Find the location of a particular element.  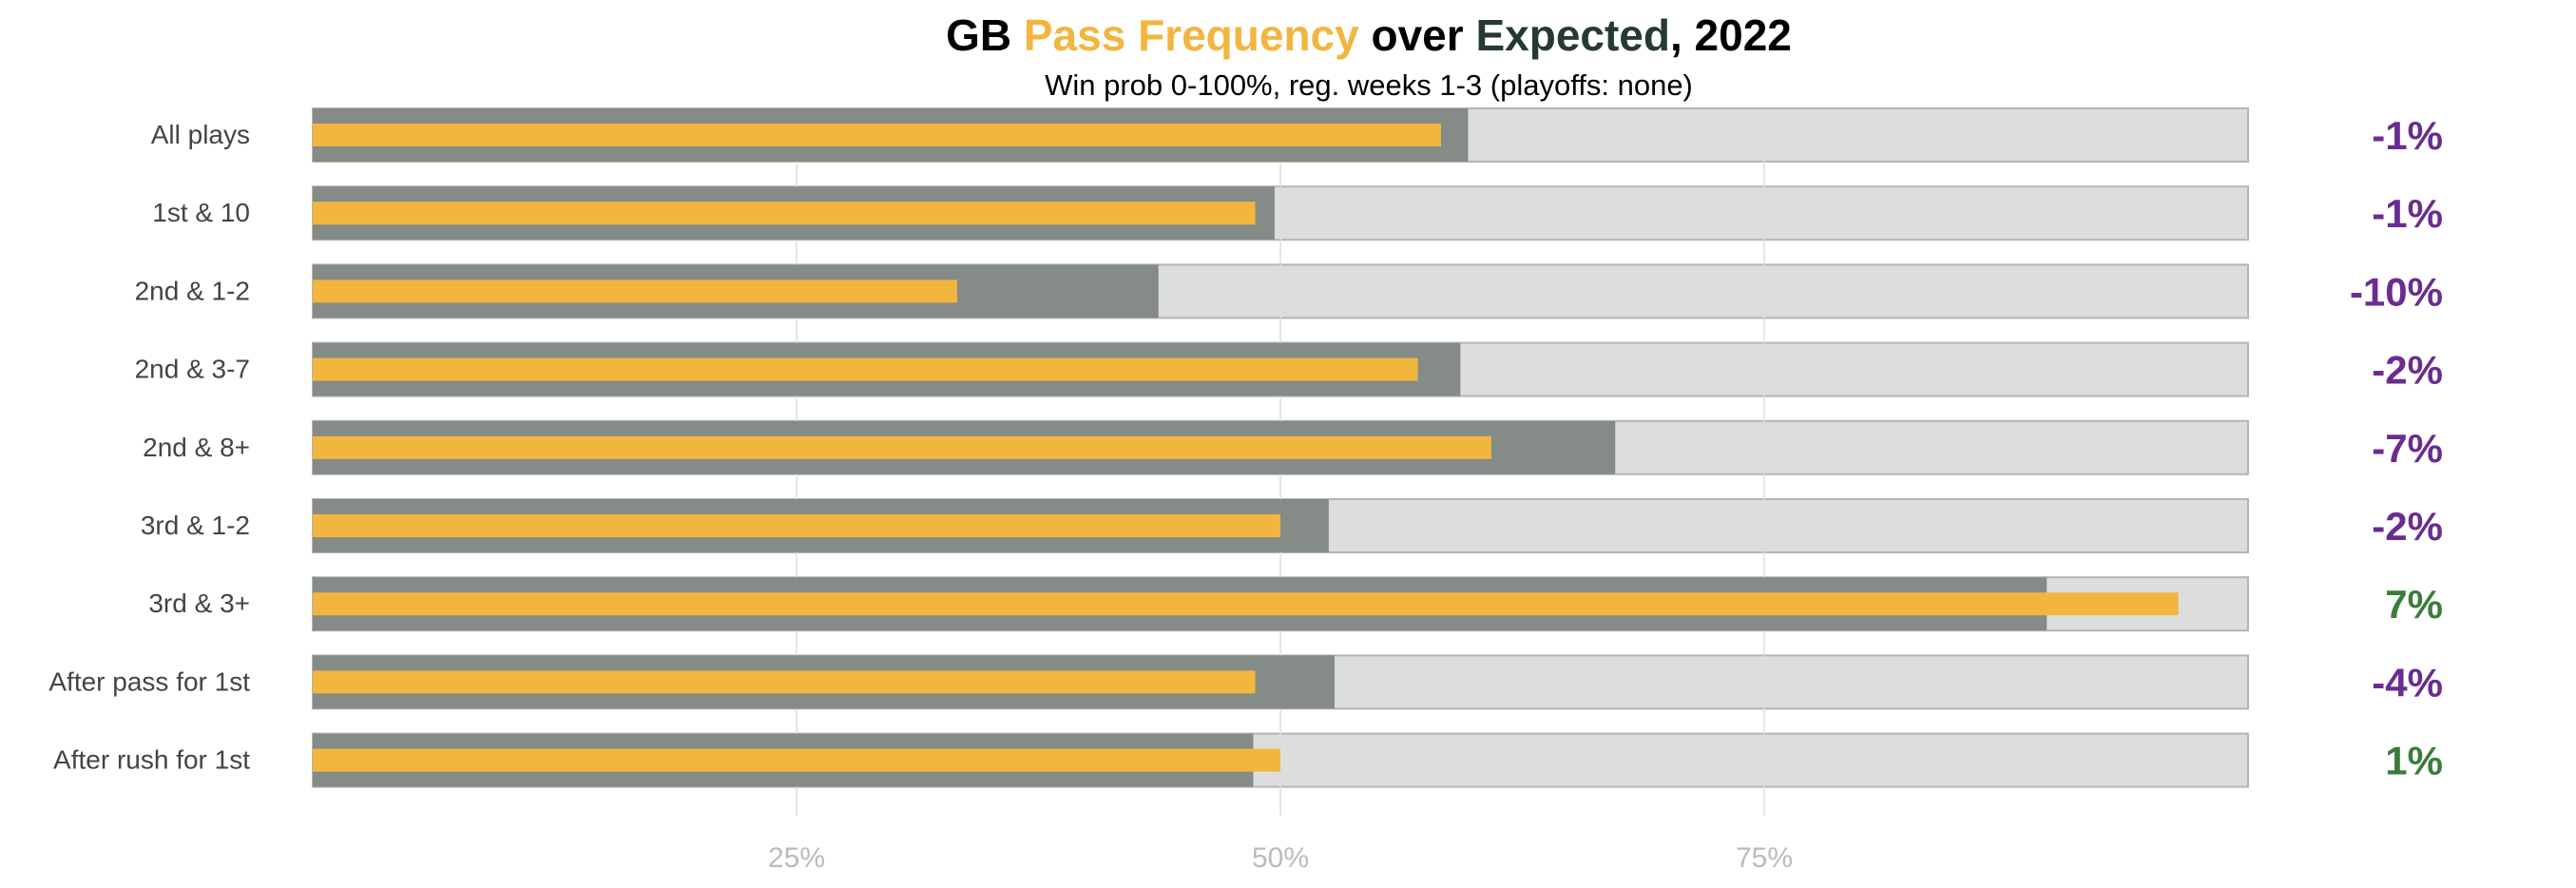

category-label: 2nd & 3-7 is located at coordinates (192, 369).